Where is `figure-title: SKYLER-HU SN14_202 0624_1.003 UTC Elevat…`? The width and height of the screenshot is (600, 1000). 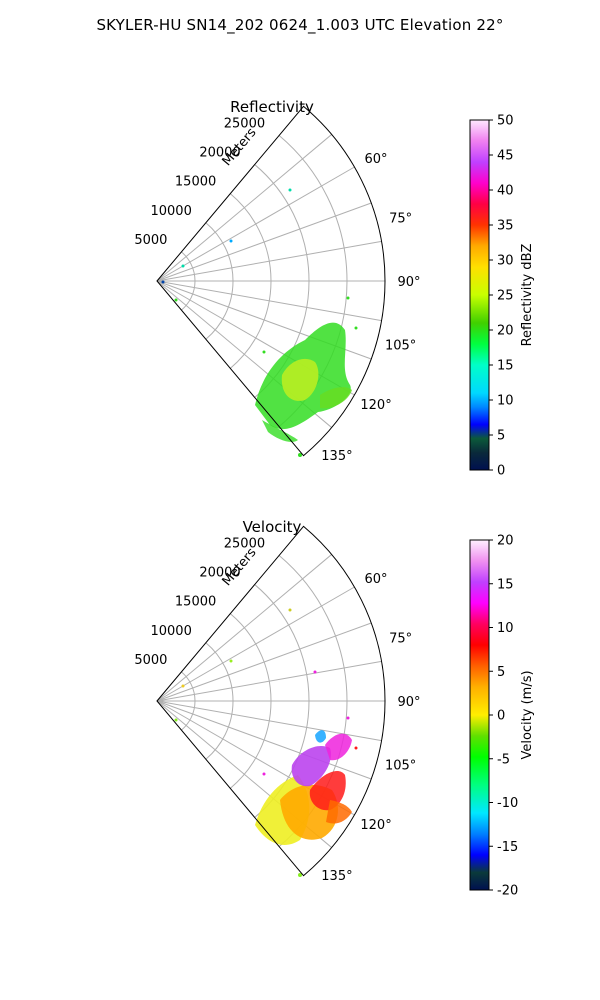 figure-title: SKYLER-HU SN14_202 0624_1.003 UTC Elevat… is located at coordinates (300, 25).